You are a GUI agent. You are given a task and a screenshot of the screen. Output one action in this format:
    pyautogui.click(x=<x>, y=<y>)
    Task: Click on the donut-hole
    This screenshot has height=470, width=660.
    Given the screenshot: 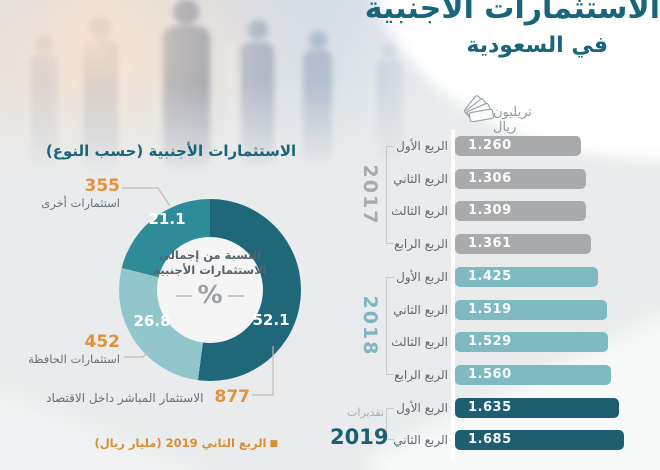 What is the action you would take?
    pyautogui.click(x=210, y=290)
    